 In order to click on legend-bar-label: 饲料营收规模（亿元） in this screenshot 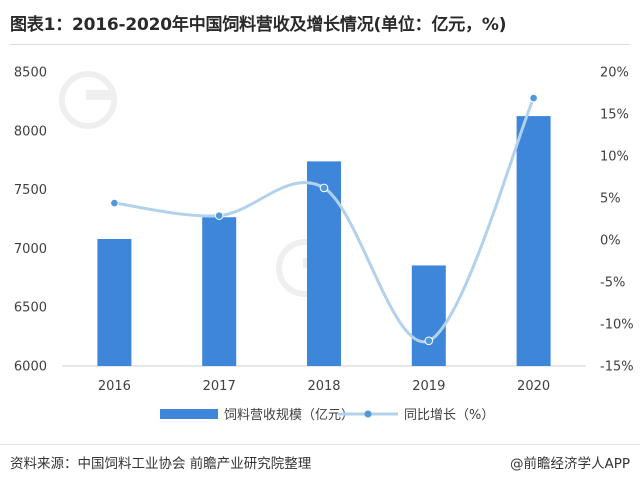, I will do `click(289, 415)`.